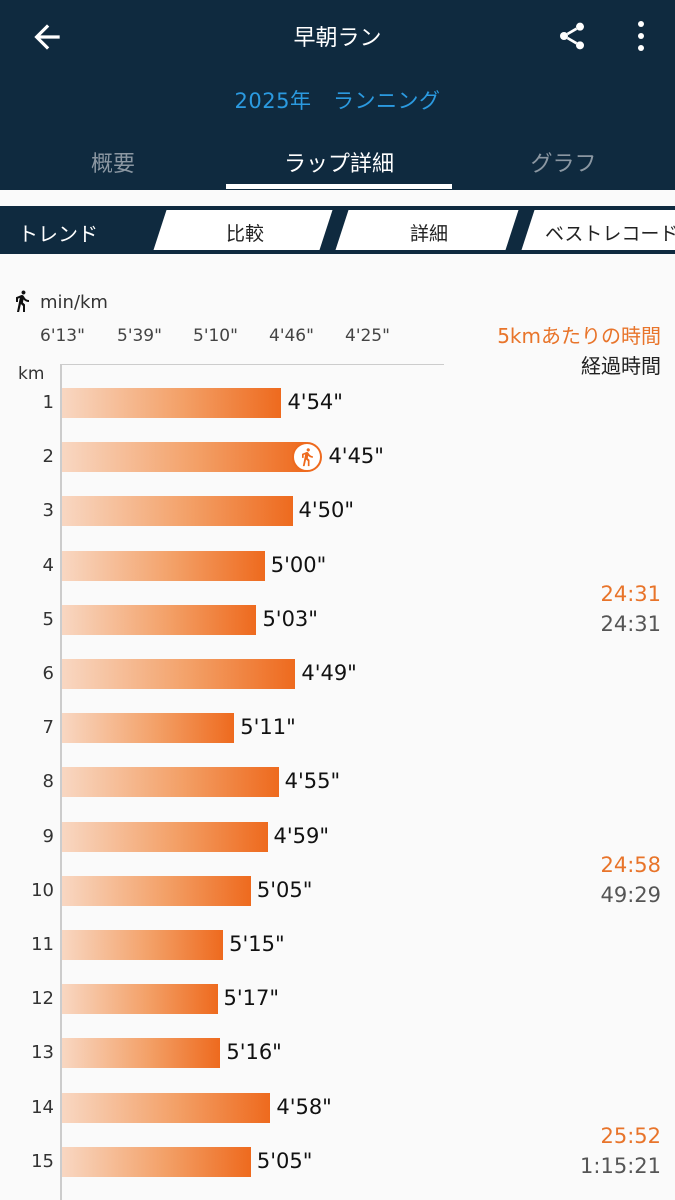 Image resolution: width=675 pixels, height=1200 pixels. What do you see at coordinates (48, 619) in the screenshot?
I see `lap-number: 5` at bounding box center [48, 619].